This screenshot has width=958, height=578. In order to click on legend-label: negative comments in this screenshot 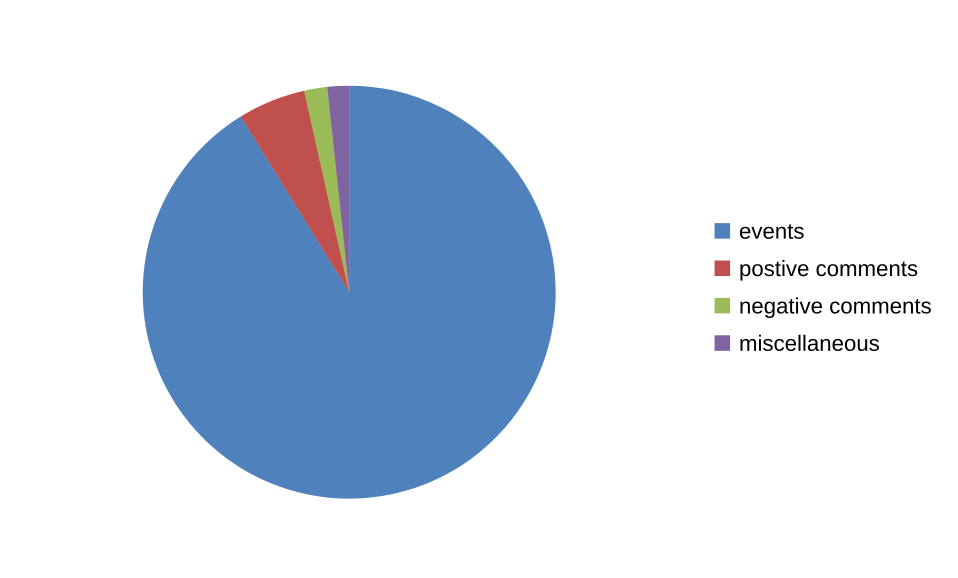, I will do `click(835, 307)`.